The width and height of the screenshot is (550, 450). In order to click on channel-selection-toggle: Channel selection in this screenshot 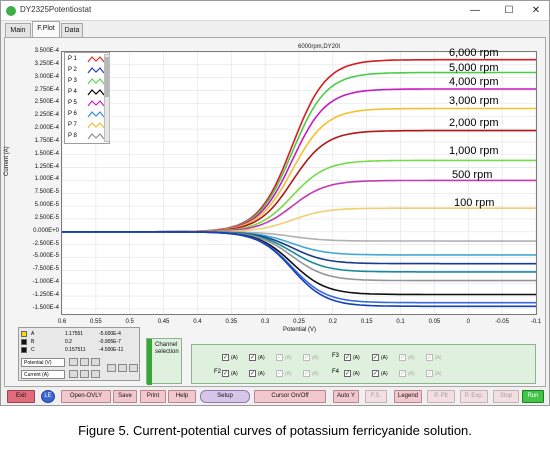, I will do `click(164, 361)`.